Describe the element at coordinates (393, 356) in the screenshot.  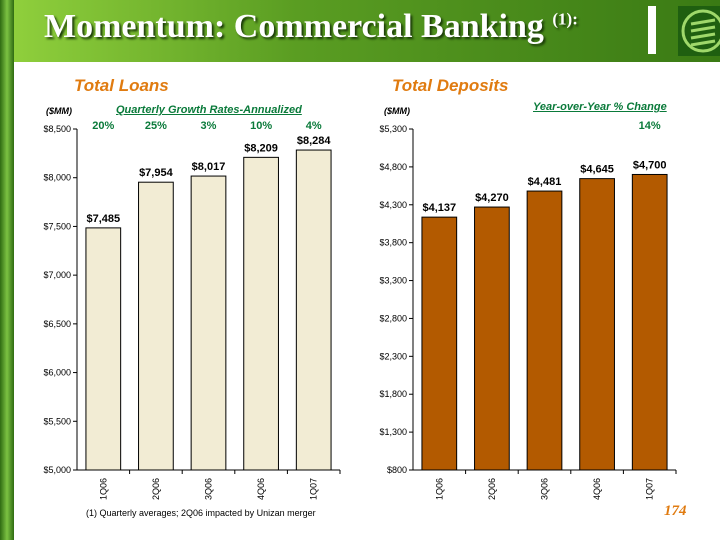
I see `deposits-y-tick-label: $2,300` at that location.